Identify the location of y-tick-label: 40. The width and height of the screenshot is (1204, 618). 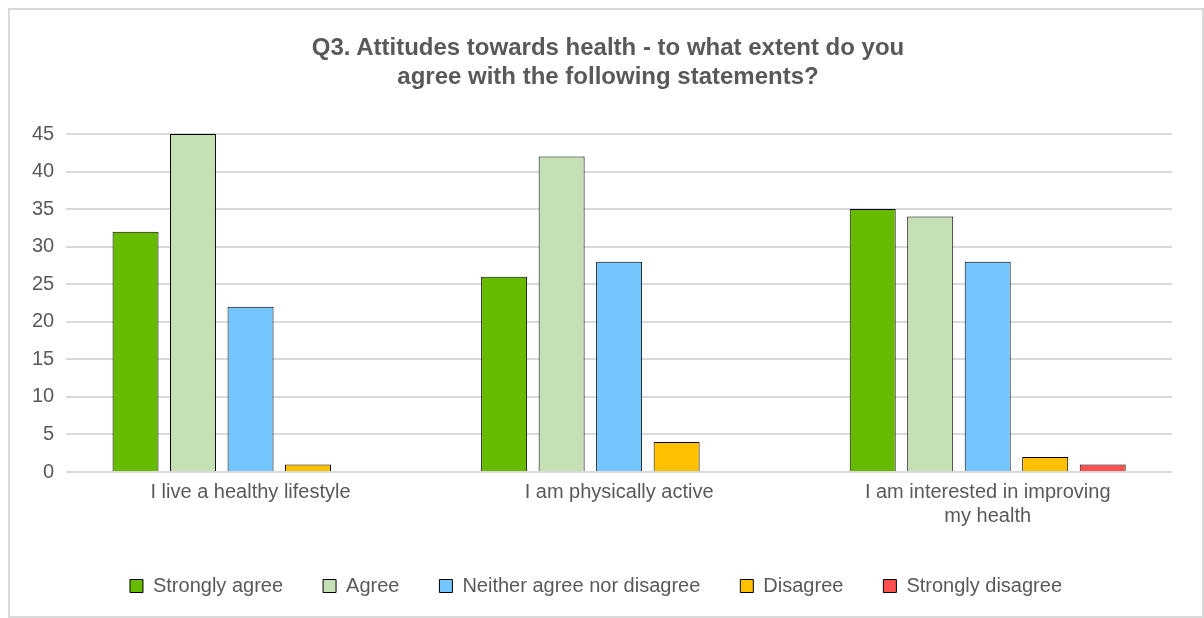
(43, 170).